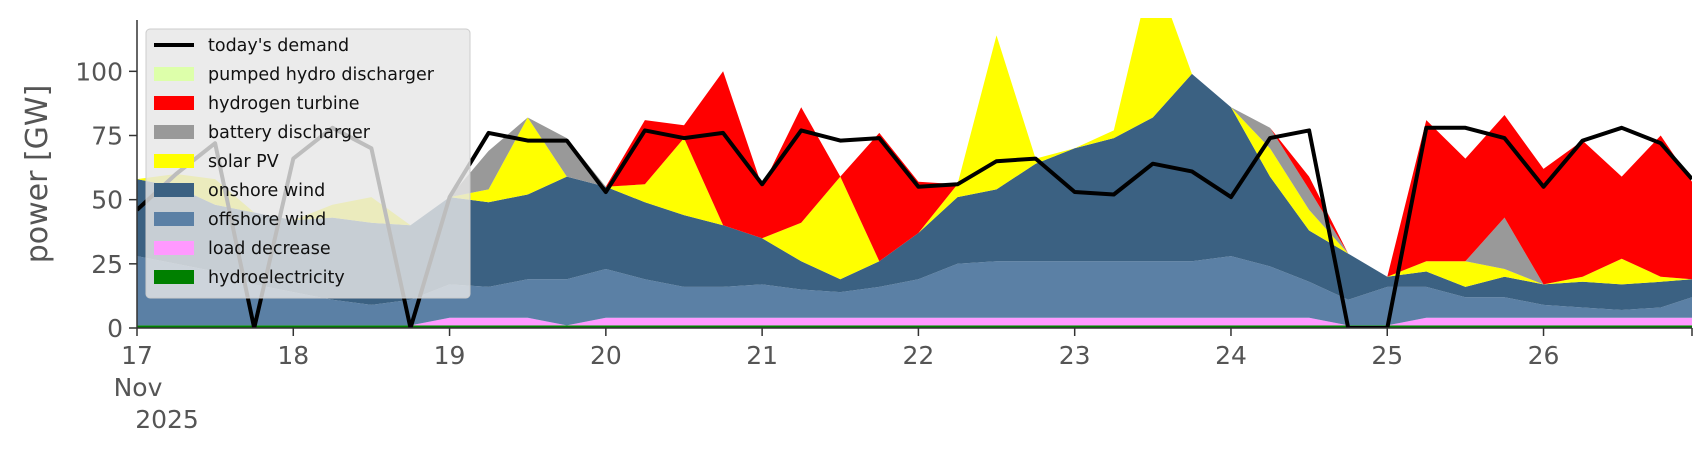 Image resolution: width=1706 pixels, height=460 pixels. I want to click on y-tick-label-0: 0, so click(115, 328).